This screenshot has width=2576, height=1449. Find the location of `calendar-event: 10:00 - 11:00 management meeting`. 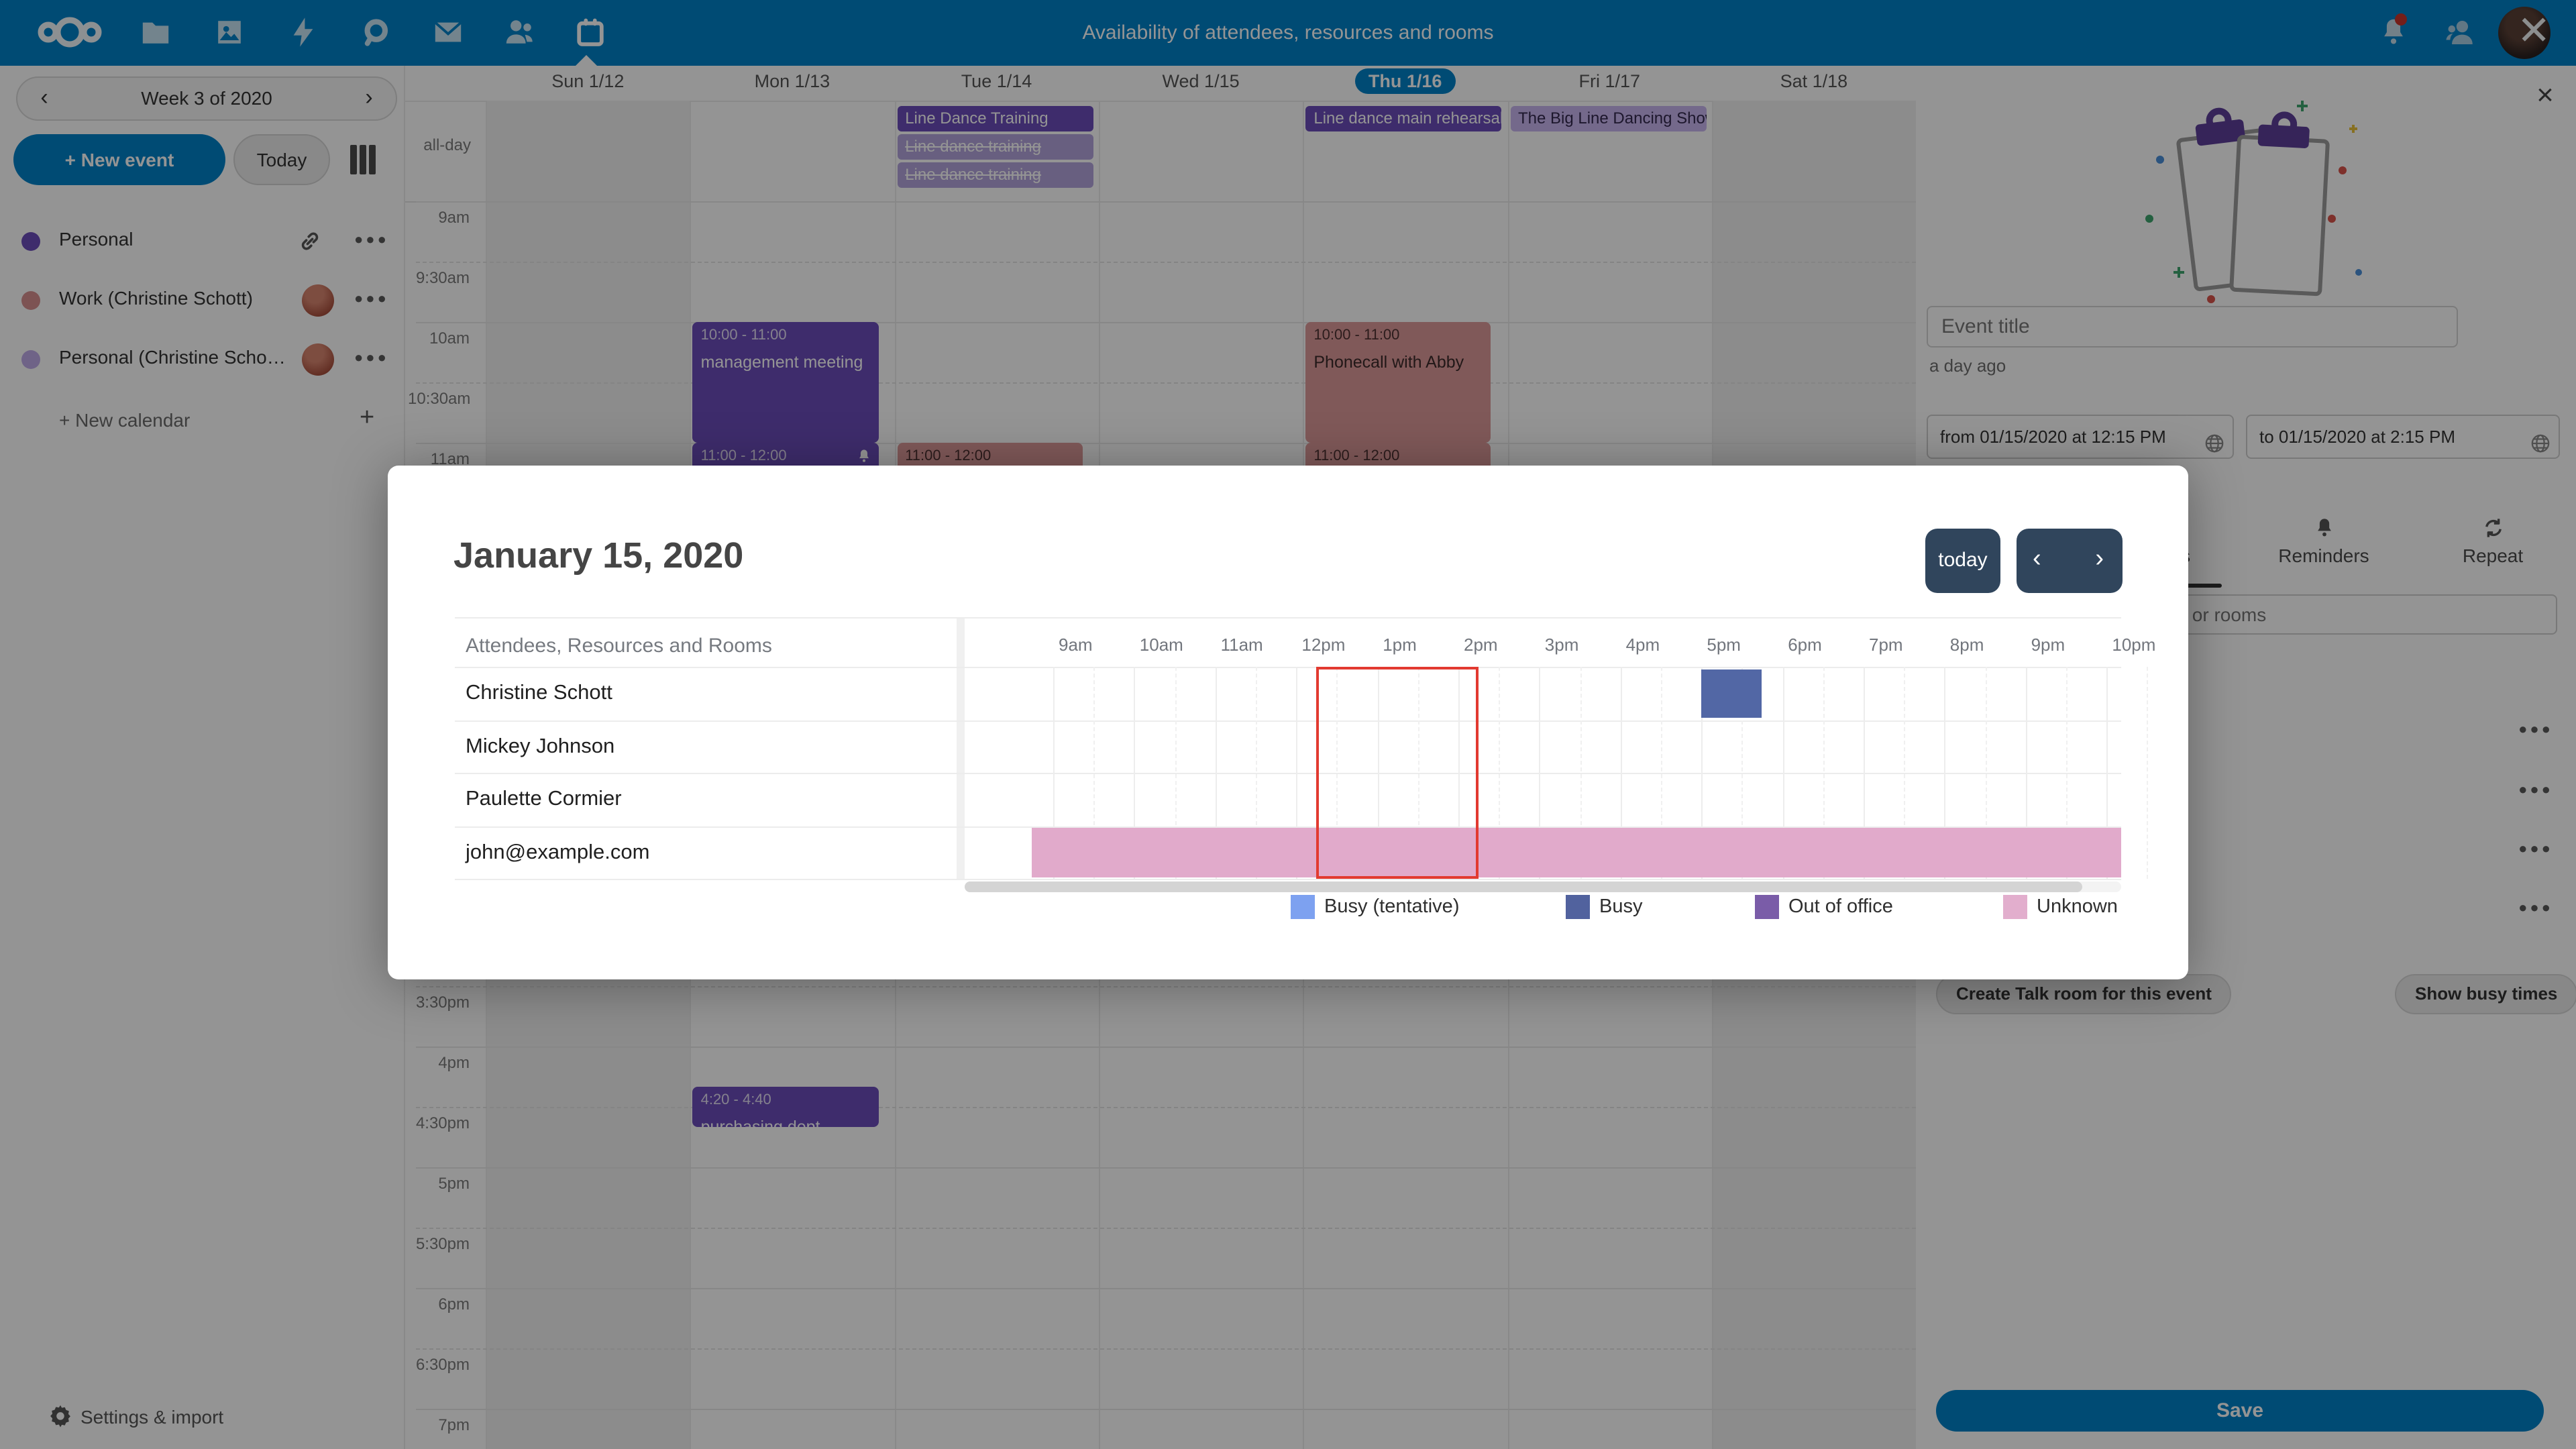

calendar-event: 10:00 - 11:00 management meeting is located at coordinates (785, 382).